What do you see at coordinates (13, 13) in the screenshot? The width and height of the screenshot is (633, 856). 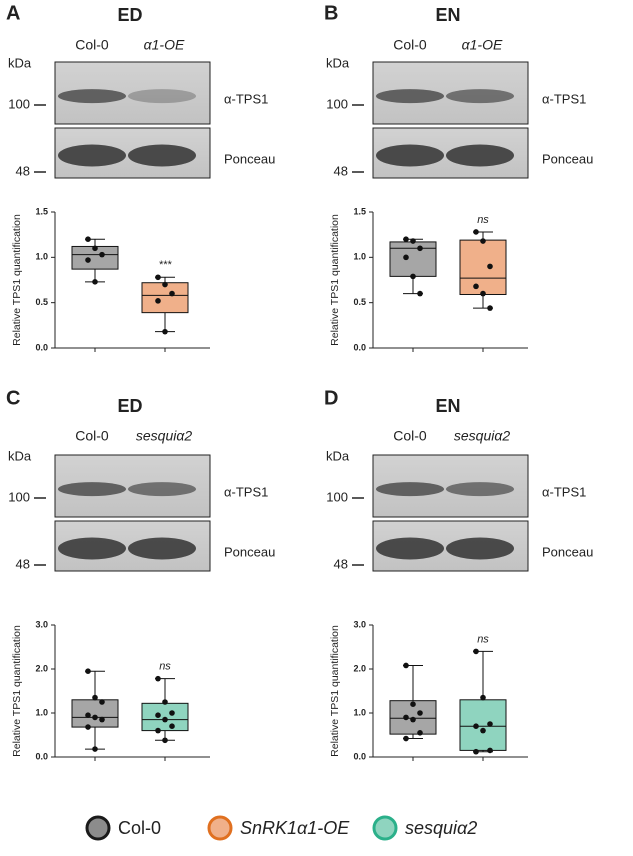 I see `panel-letter: A` at bounding box center [13, 13].